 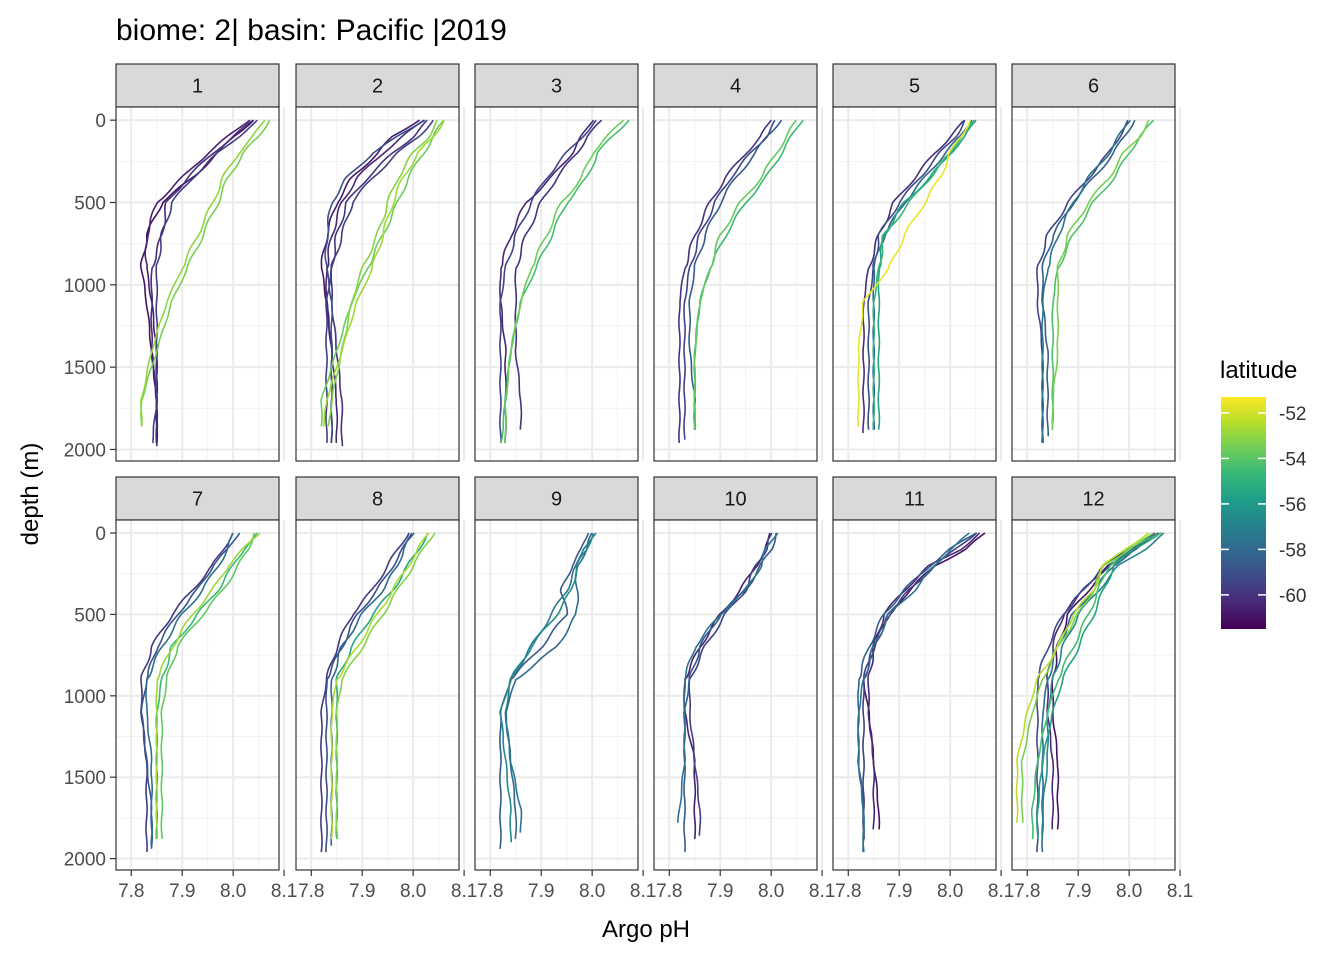 What do you see at coordinates (1243, 513) in the screenshot?
I see `legend-colorbar` at bounding box center [1243, 513].